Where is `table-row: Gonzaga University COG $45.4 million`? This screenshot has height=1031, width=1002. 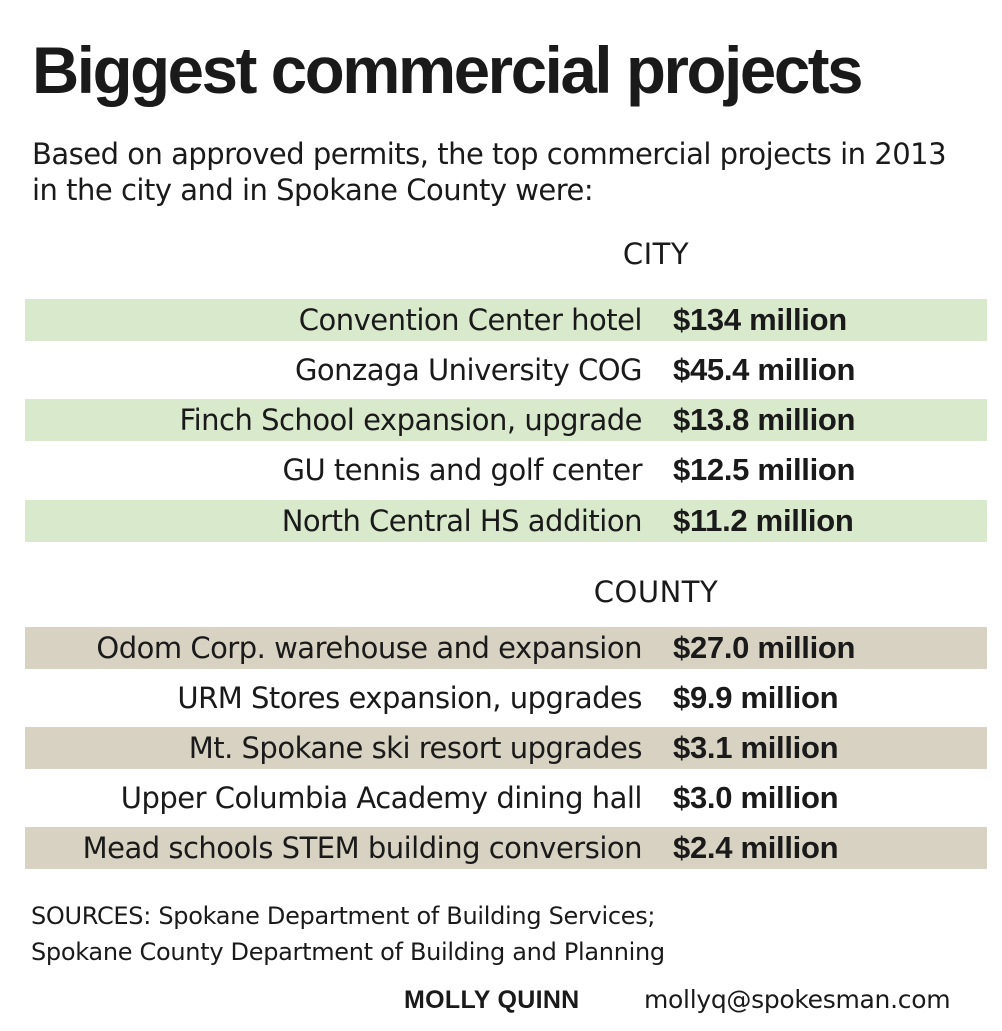
table-row: Gonzaga University COG $45.4 million is located at coordinates (506, 370).